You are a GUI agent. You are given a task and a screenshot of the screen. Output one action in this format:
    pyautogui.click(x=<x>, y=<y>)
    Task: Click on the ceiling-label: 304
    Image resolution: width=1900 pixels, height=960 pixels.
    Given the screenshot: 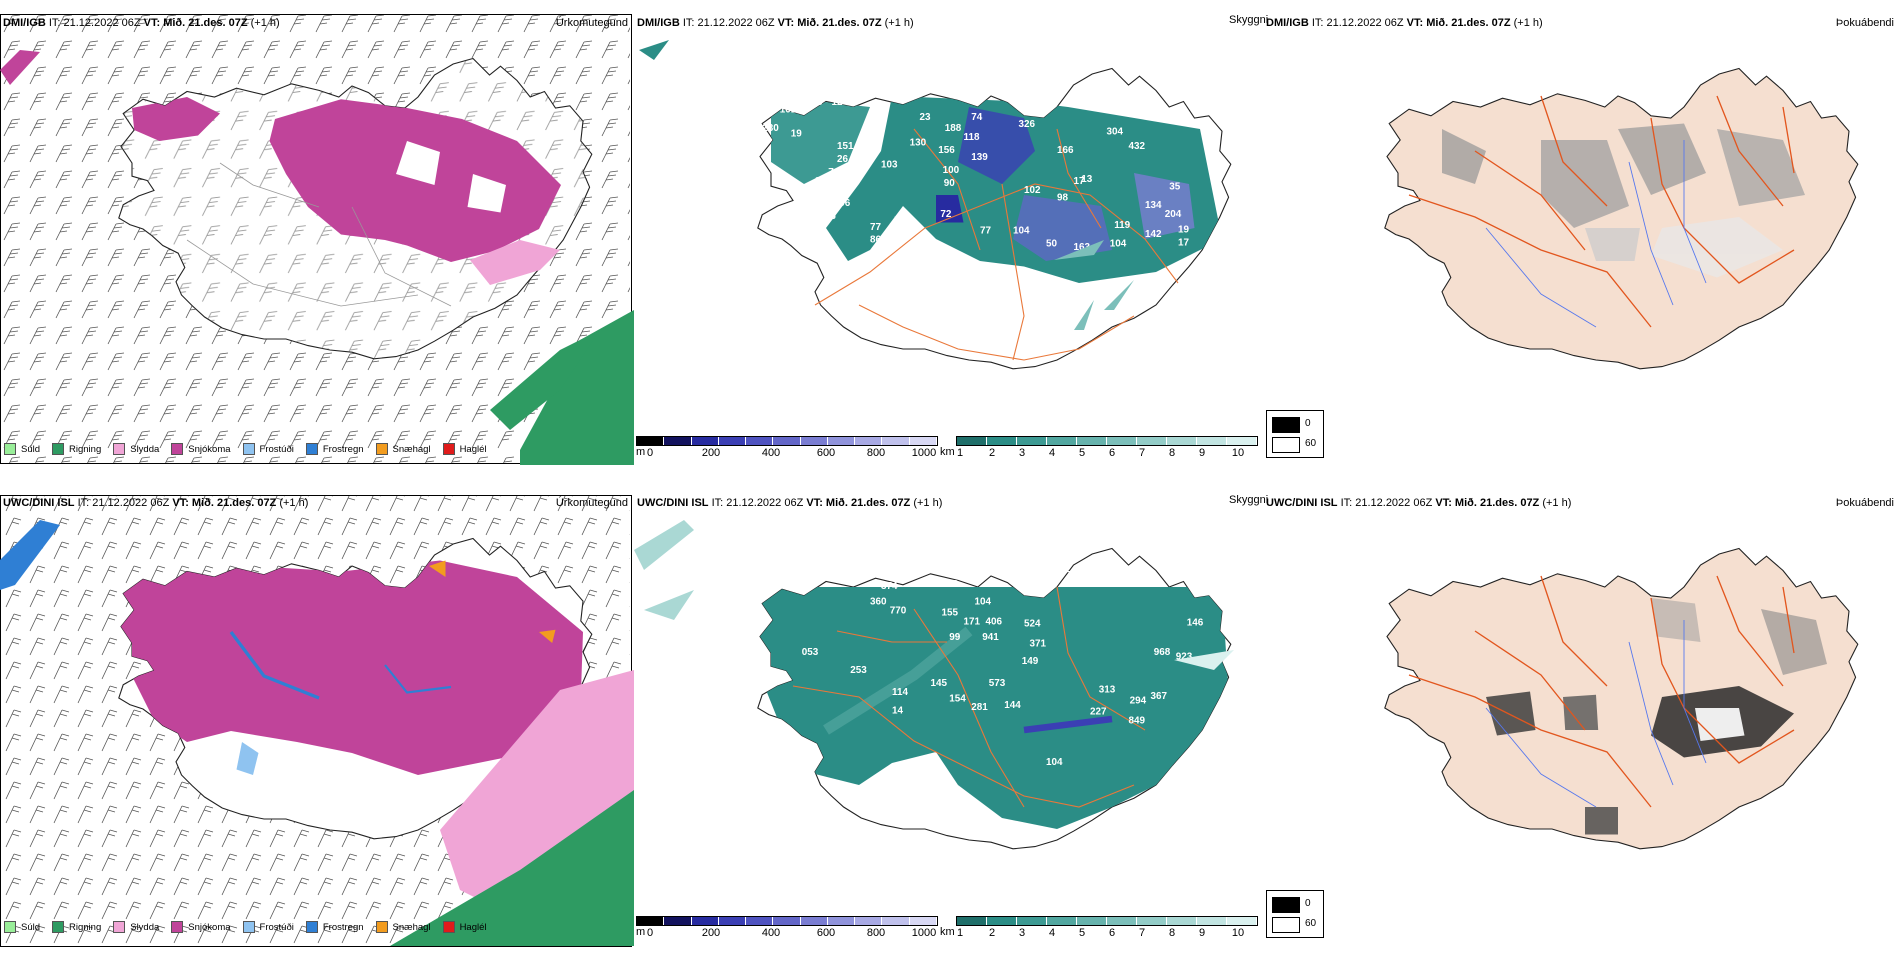 What is the action you would take?
    pyautogui.click(x=1115, y=132)
    